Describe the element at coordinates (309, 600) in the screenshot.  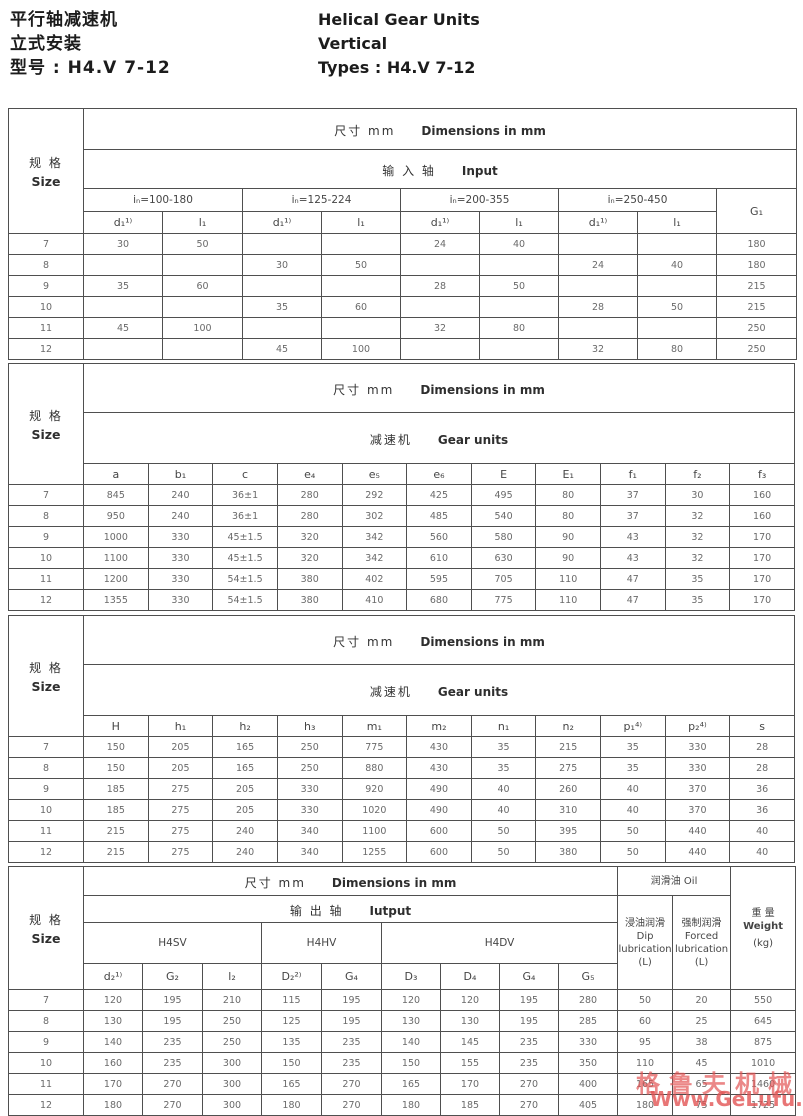
I see `cell: 380` at that location.